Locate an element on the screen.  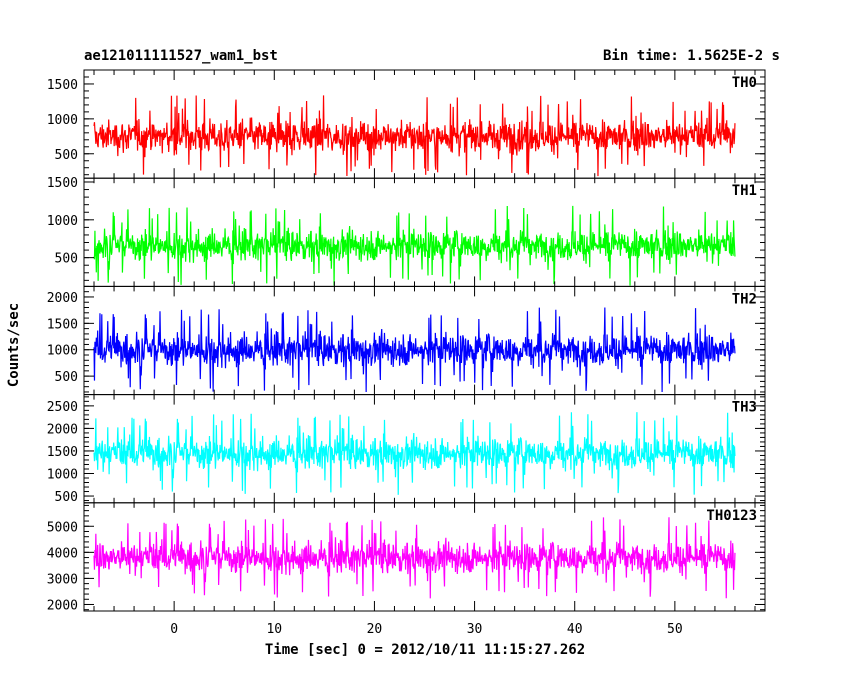
series-line-th0 is located at coordinates (414, 136).